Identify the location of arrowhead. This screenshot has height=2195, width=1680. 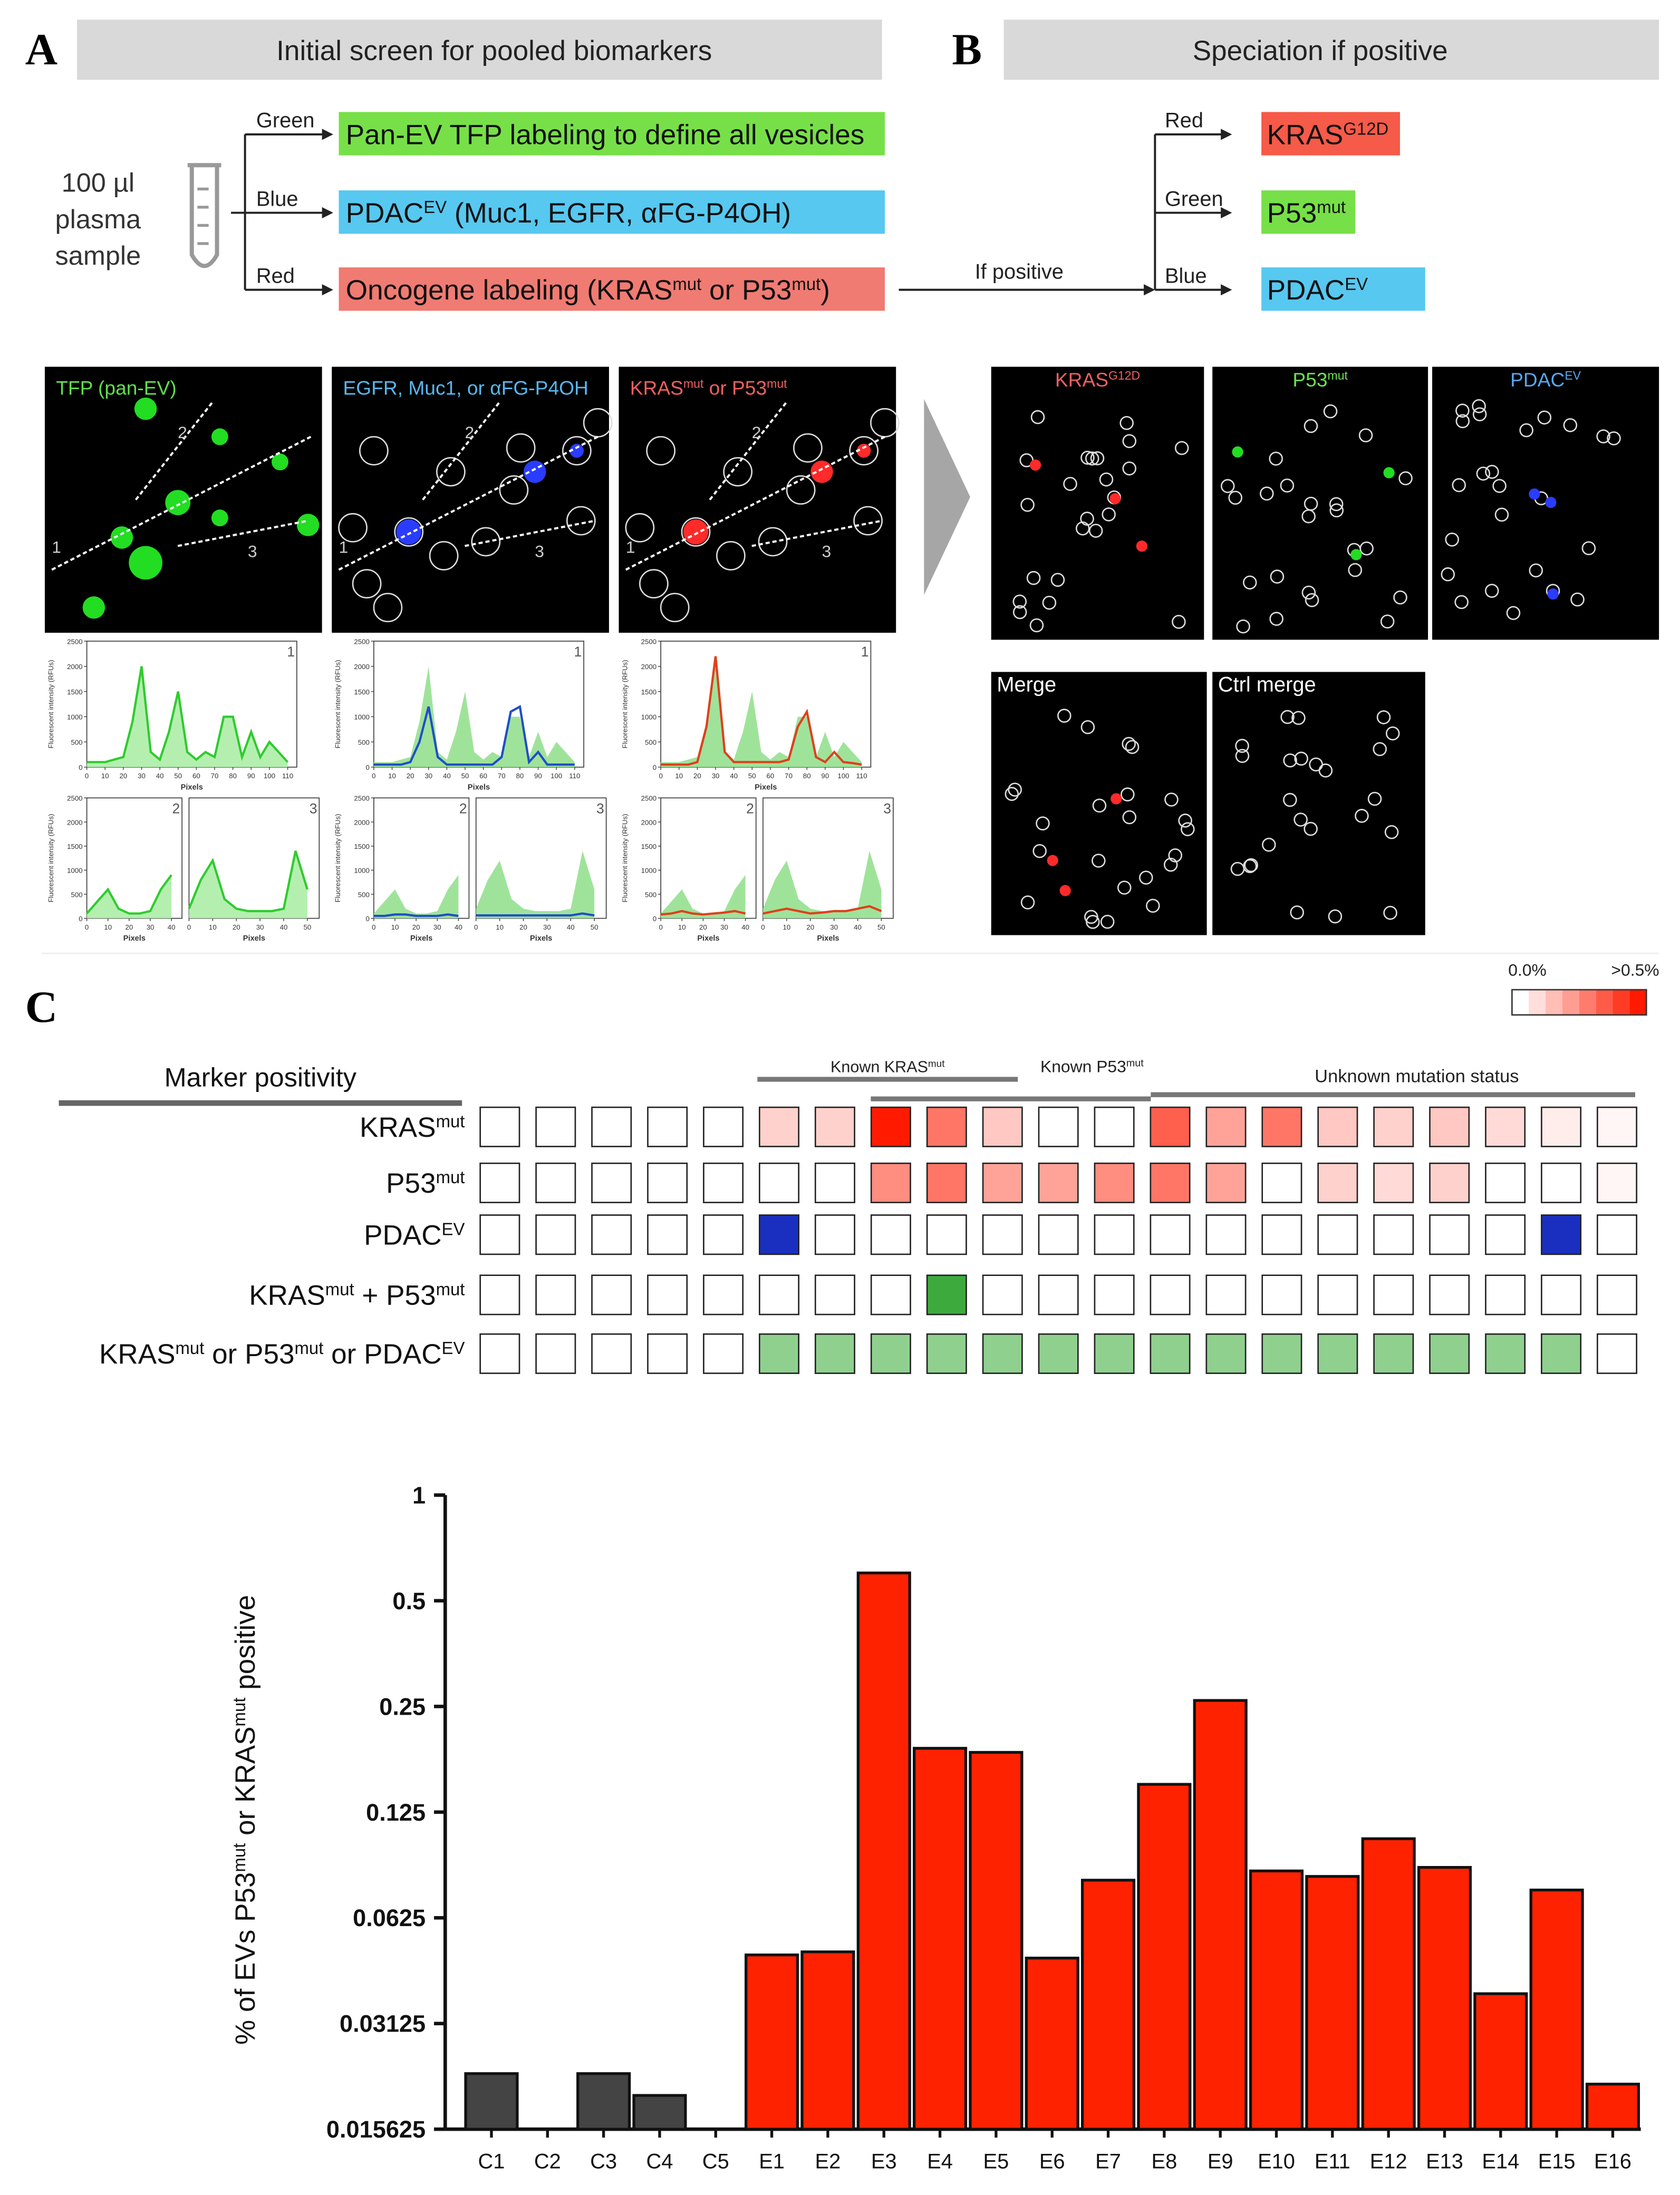
(1226, 134).